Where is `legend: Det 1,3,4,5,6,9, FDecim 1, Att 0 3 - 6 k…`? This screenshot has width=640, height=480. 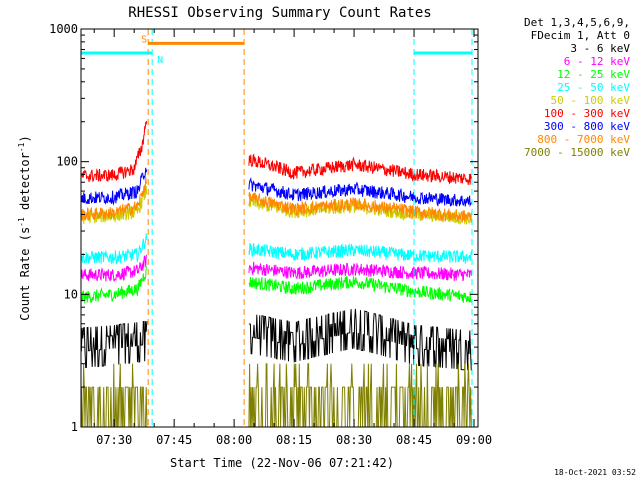
legend: Det 1,3,4,5,6,9, FDecim 1, Att 0 3 - 6 k… is located at coordinates (577, 87).